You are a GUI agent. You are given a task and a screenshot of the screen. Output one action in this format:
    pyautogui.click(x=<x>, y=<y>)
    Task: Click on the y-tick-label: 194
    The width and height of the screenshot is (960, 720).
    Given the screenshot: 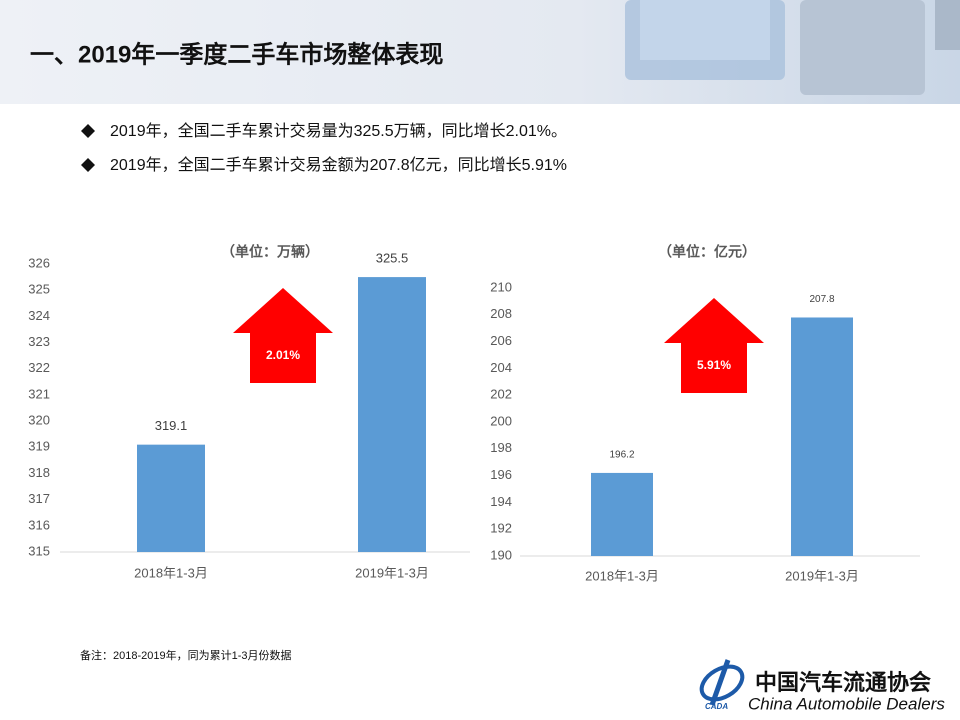 What is the action you would take?
    pyautogui.click(x=501, y=501)
    